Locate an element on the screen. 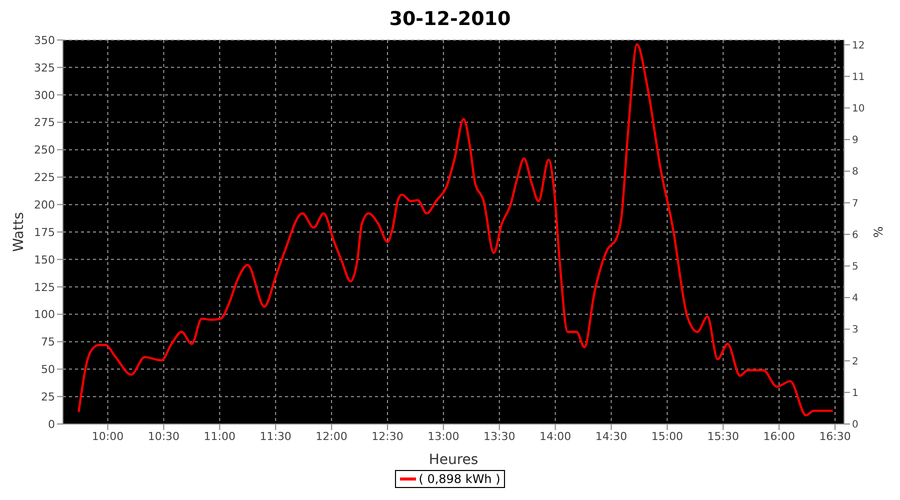  x-tick-label: 13:30 is located at coordinates (500, 436).